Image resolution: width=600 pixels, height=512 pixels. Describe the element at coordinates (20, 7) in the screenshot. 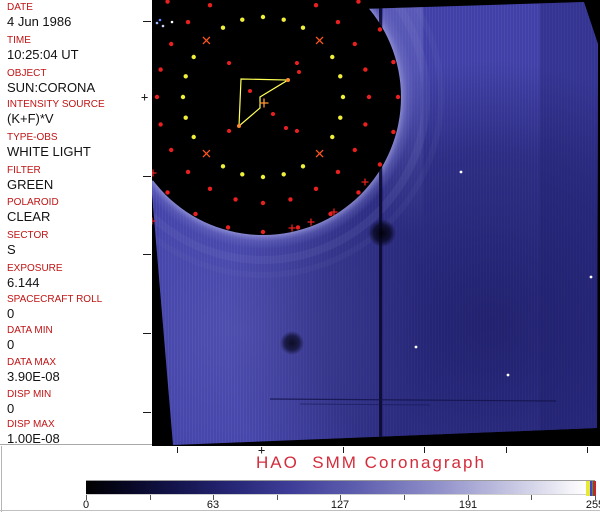

I see `field-label: DATE` at that location.